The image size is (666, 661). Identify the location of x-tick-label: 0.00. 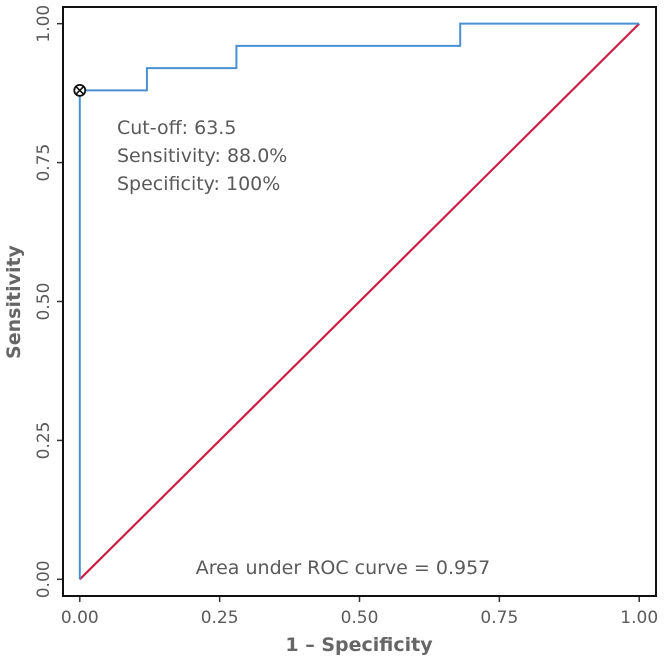
(80, 618).